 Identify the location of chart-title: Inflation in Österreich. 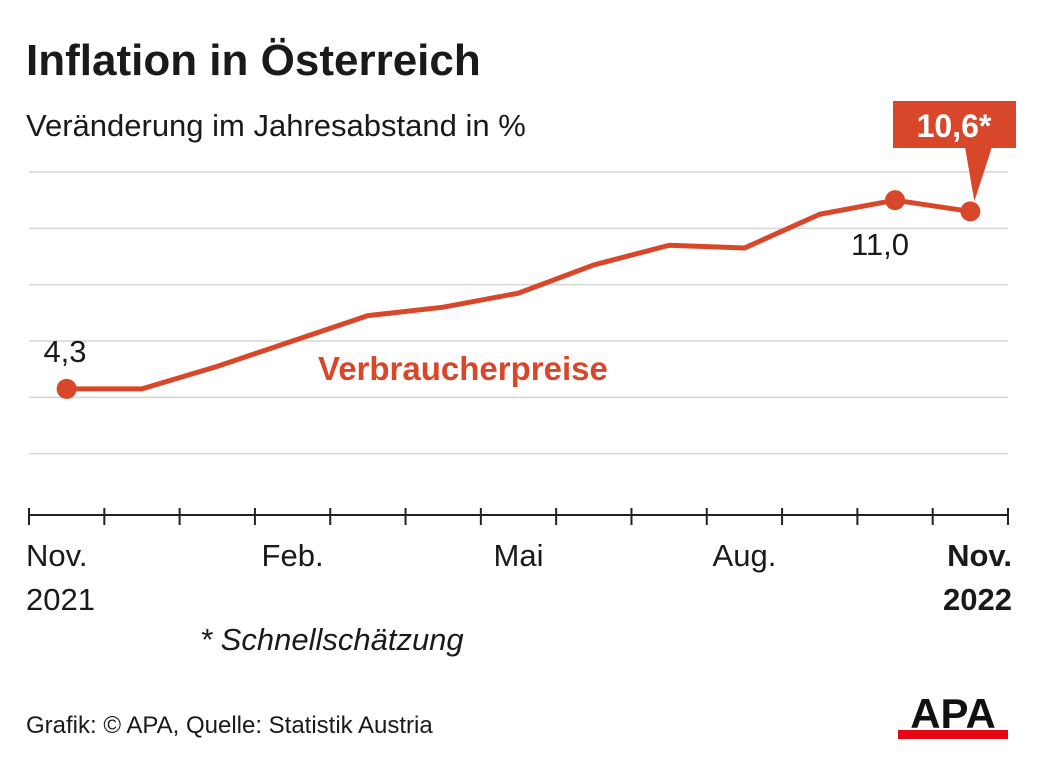
(253, 60).